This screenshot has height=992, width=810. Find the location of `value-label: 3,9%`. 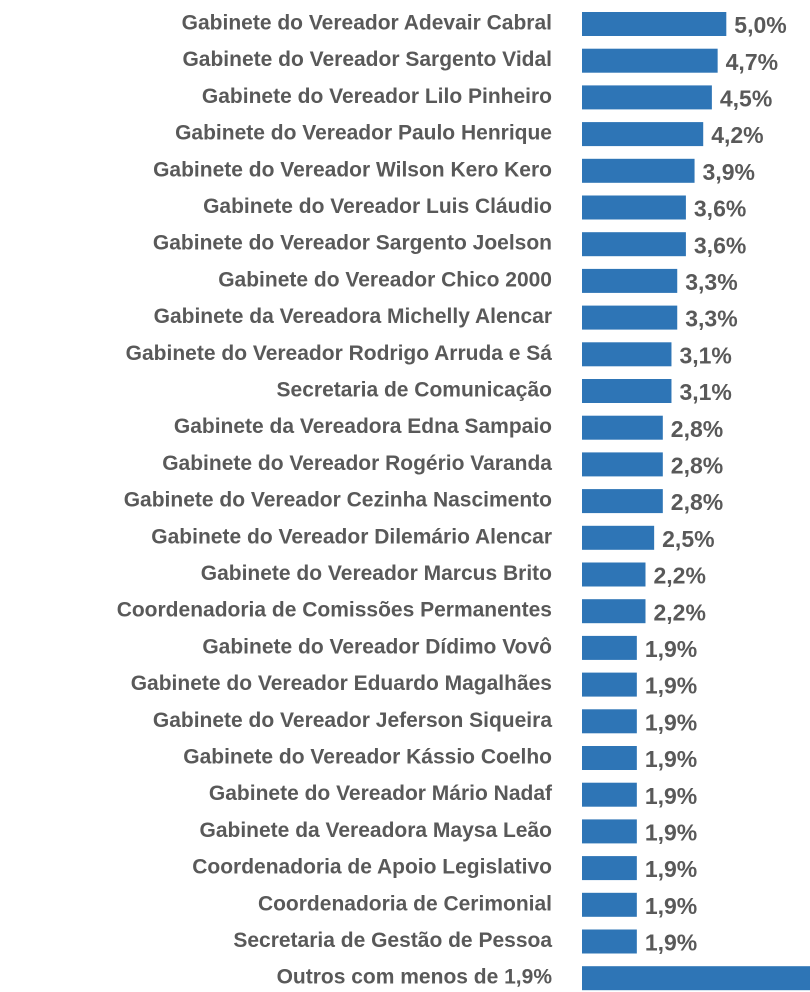

value-label: 3,9% is located at coordinates (729, 172).